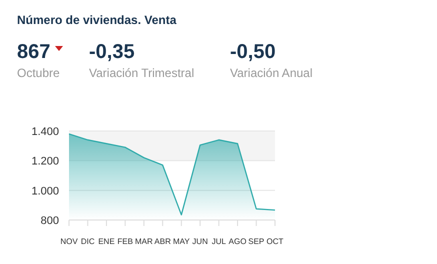  Describe the element at coordinates (271, 73) in the screenshot. I see `text: Variación Anual` at that location.